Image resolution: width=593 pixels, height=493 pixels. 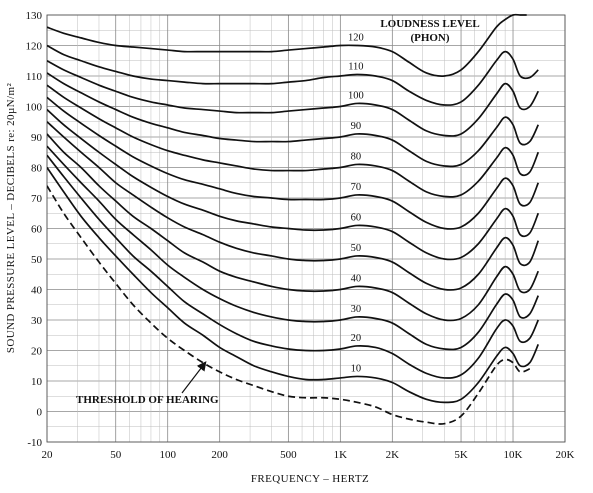 I want to click on legend-title-line-1: LOUDNESS LEVEL, so click(x=429, y=24).